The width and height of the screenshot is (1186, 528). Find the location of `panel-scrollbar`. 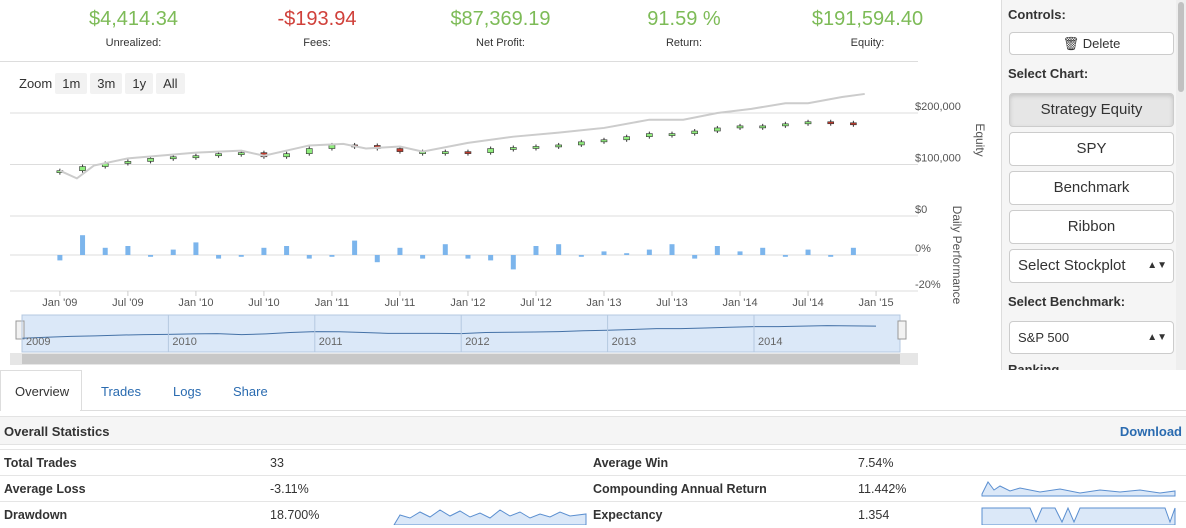

panel-scrollbar is located at coordinates (1181, 185).